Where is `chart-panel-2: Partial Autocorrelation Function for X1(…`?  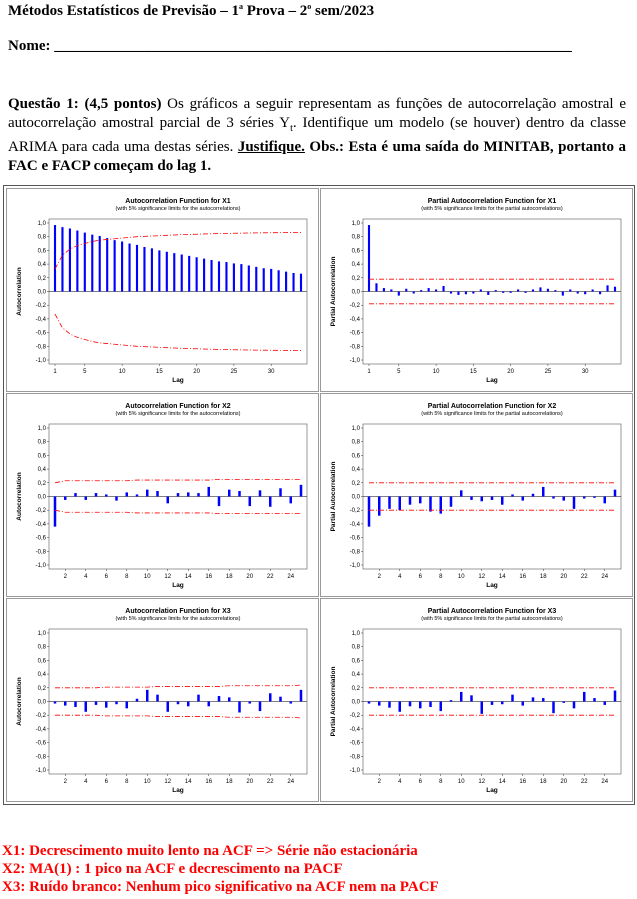 chart-panel-2: Partial Autocorrelation Function for X1(… is located at coordinates (476, 290).